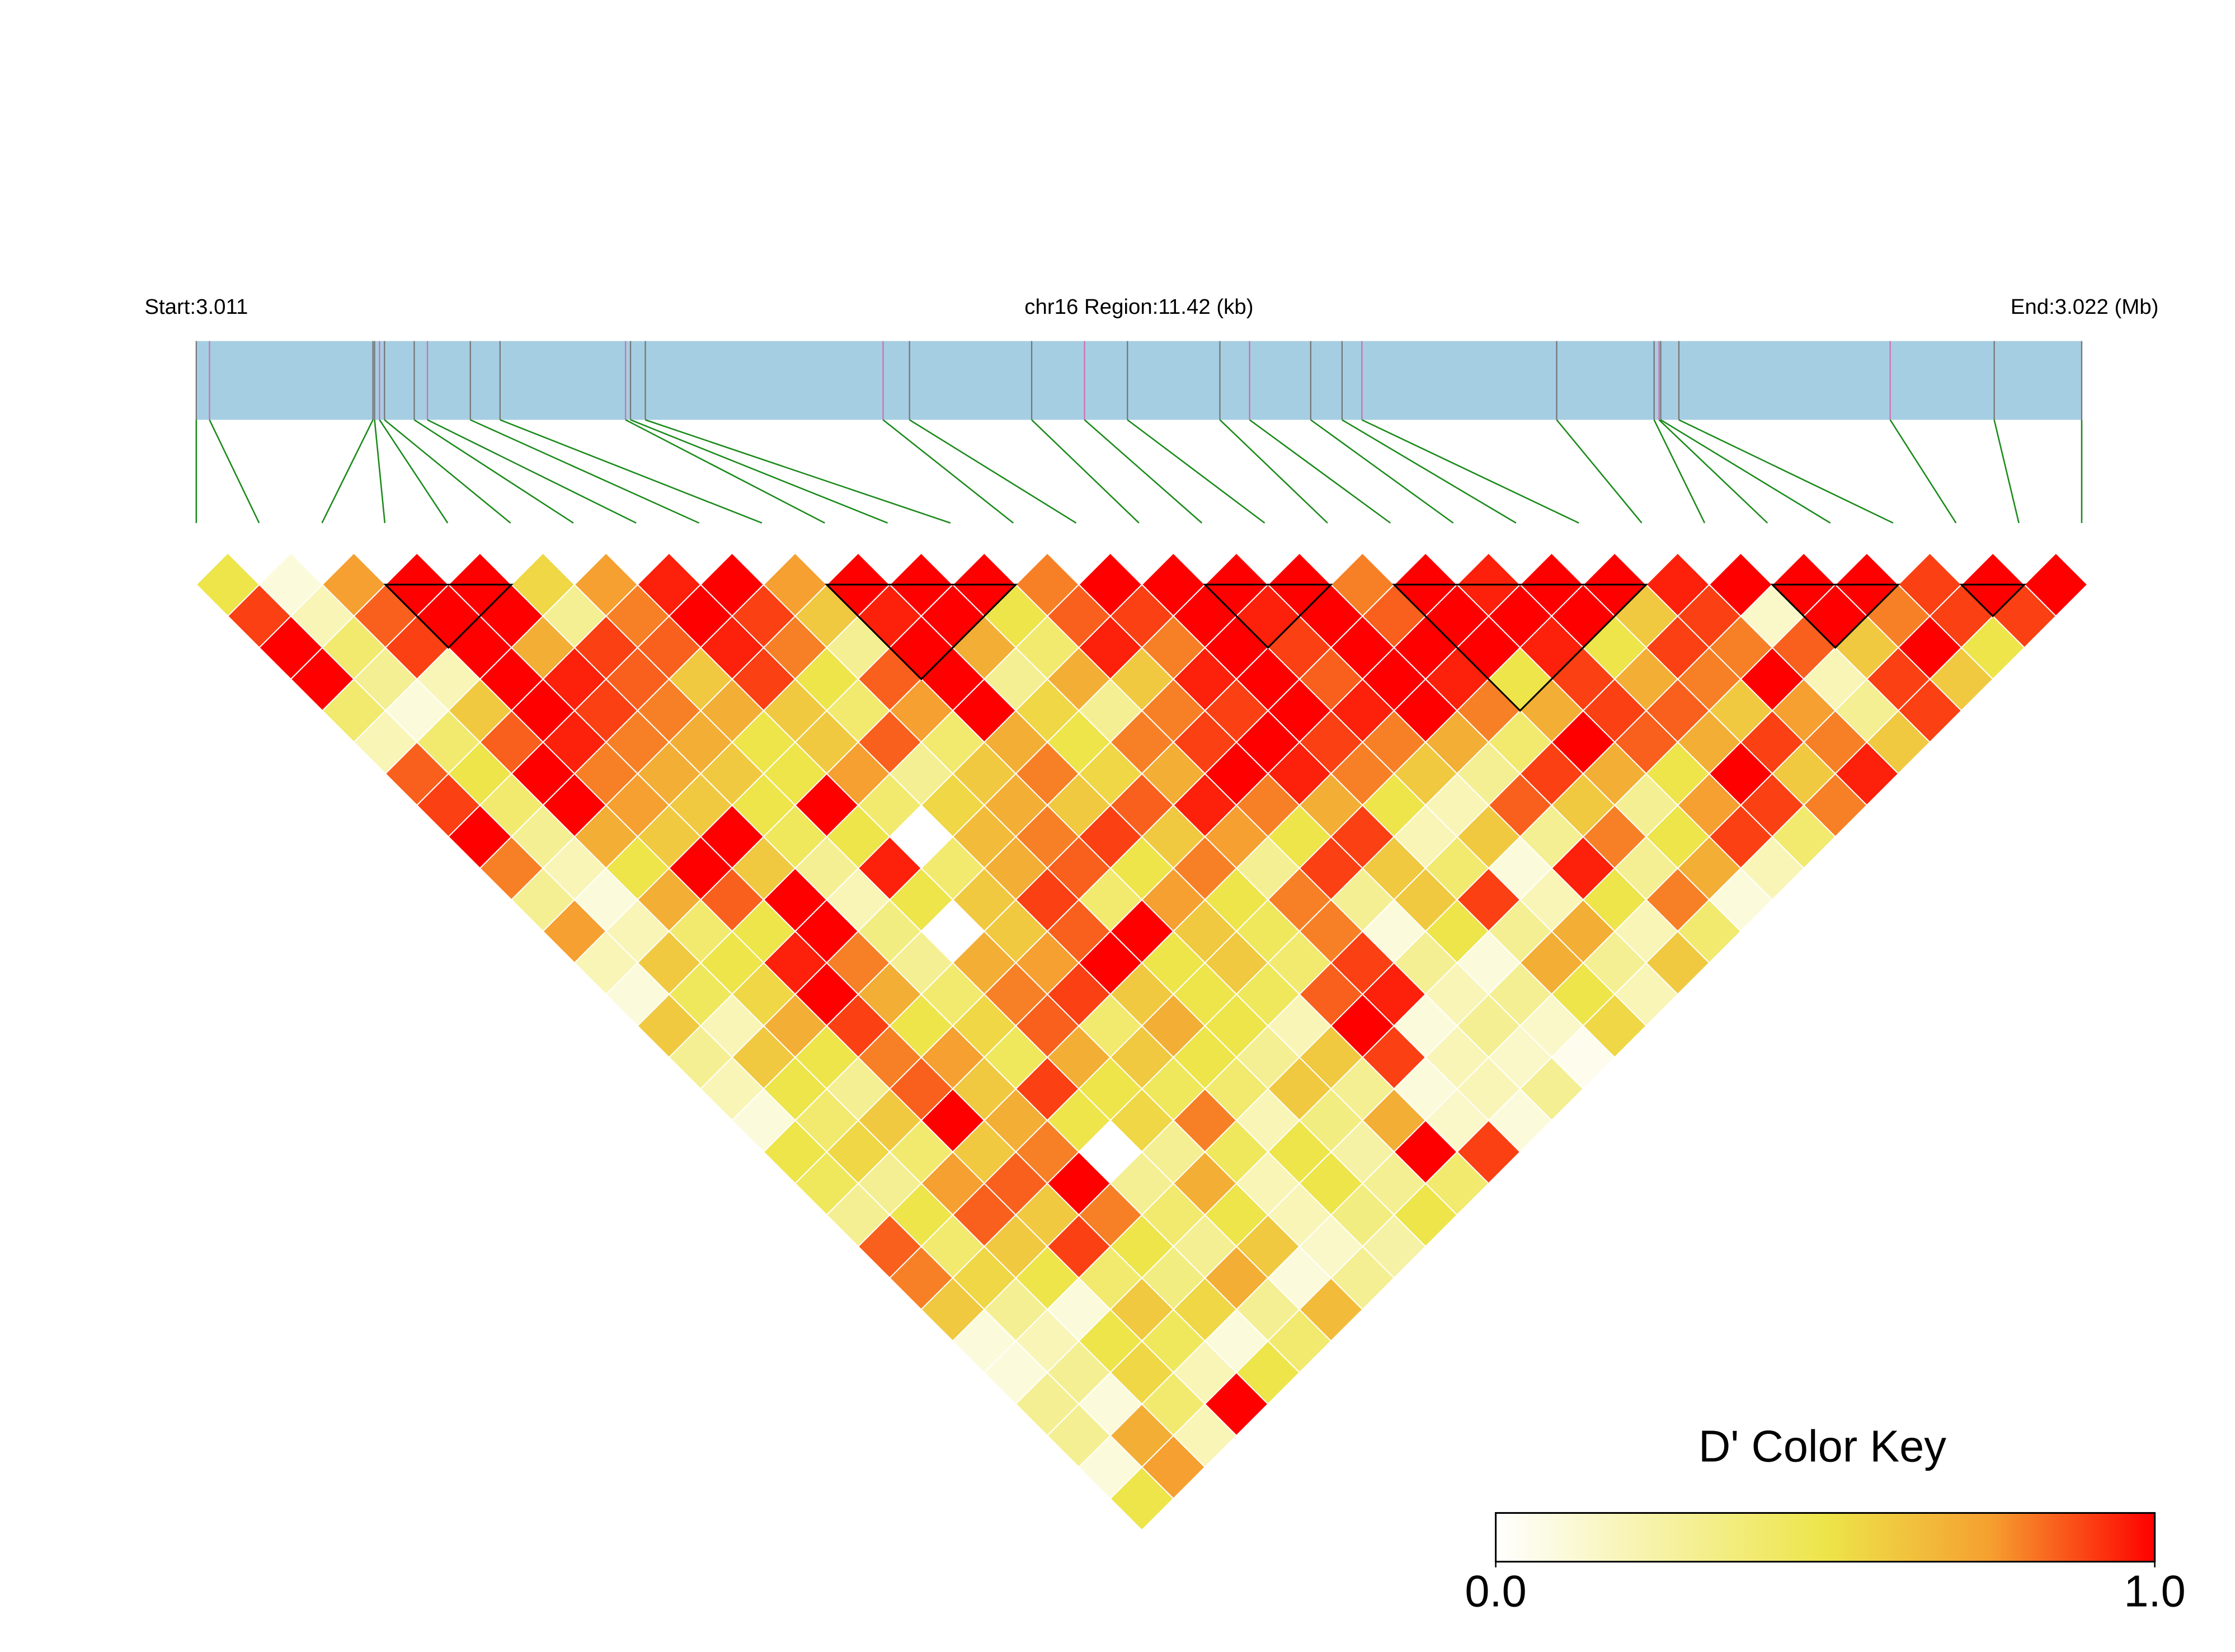 This screenshot has height=1652, width=2235. Describe the element at coordinates (1495, 1591) in the screenshot. I see `legend-tick-label: 0.0` at that location.